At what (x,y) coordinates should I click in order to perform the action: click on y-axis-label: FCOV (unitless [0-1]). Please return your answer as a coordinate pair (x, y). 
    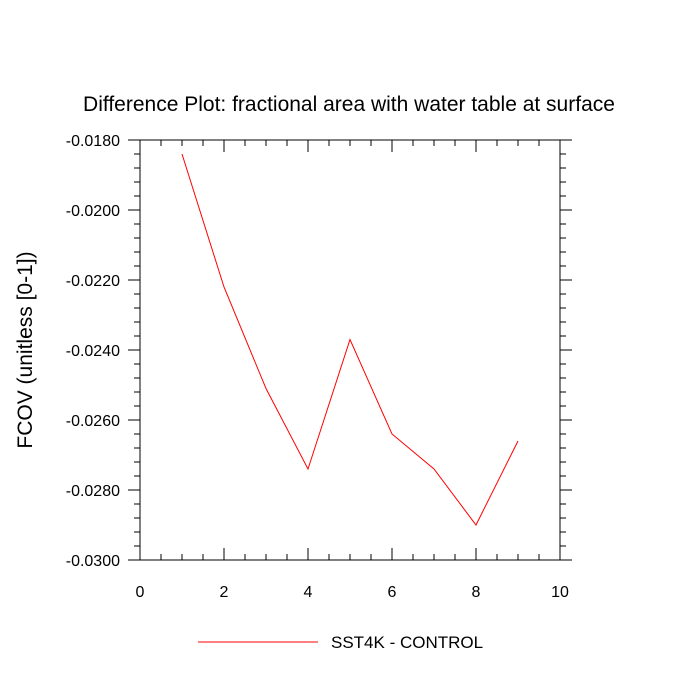
    Looking at the image, I should click on (25, 349).